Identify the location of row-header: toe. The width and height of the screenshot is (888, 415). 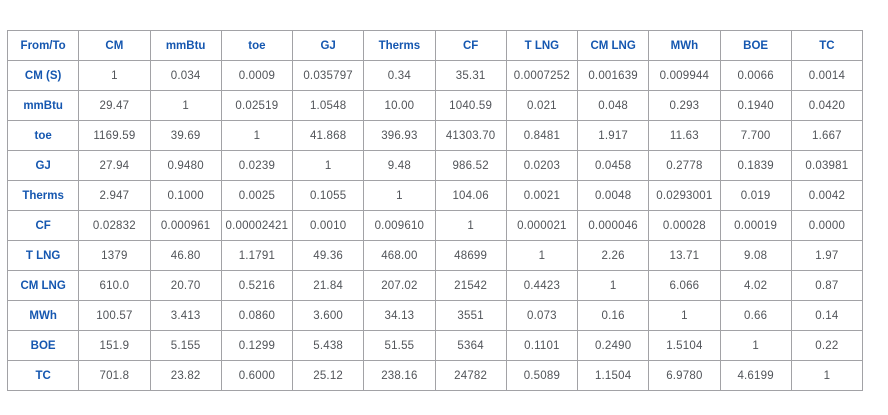
(43, 135).